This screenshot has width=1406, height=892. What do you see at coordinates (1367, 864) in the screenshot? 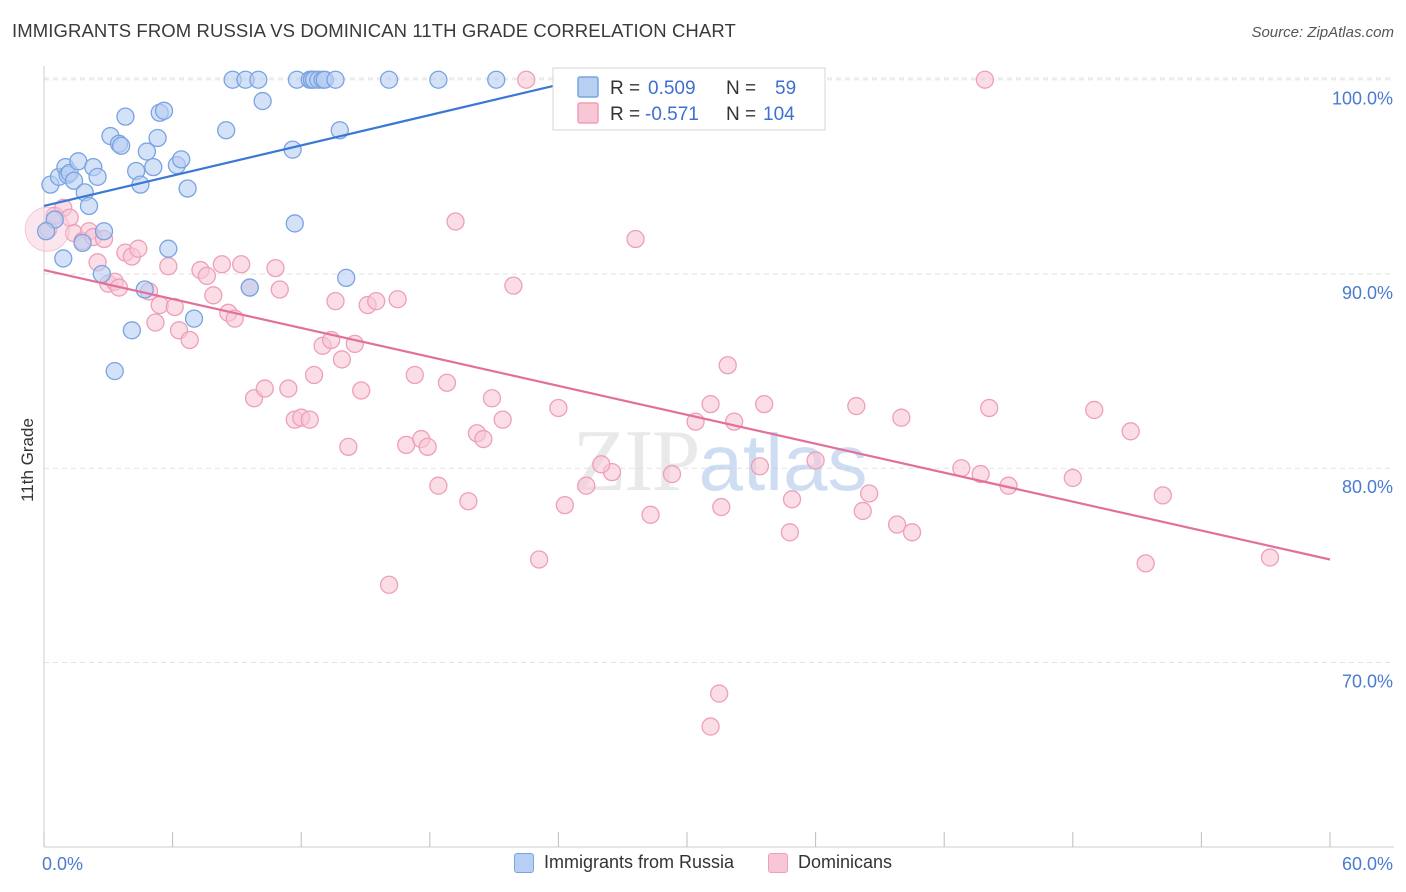
I see `x-tick-label-max: 60.0%` at bounding box center [1367, 864].